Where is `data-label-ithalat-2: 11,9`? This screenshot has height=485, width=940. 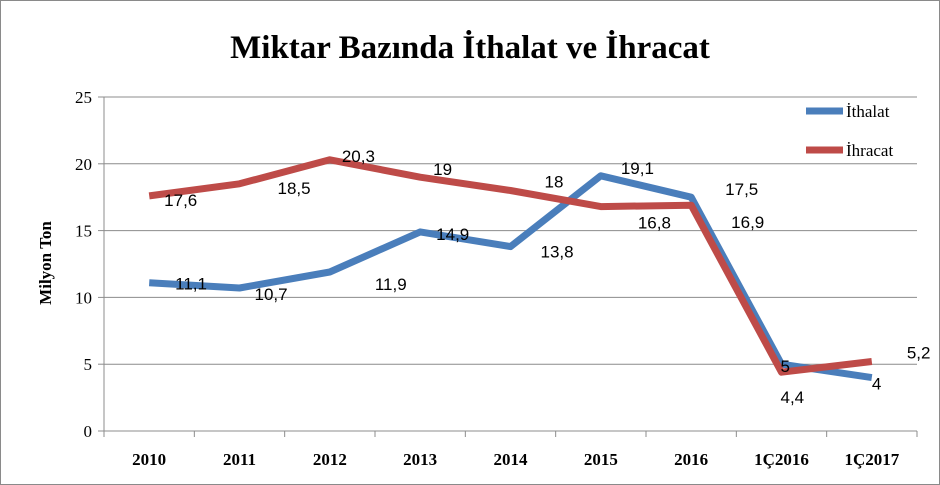
data-label-ithalat-2: 11,9 is located at coordinates (391, 284).